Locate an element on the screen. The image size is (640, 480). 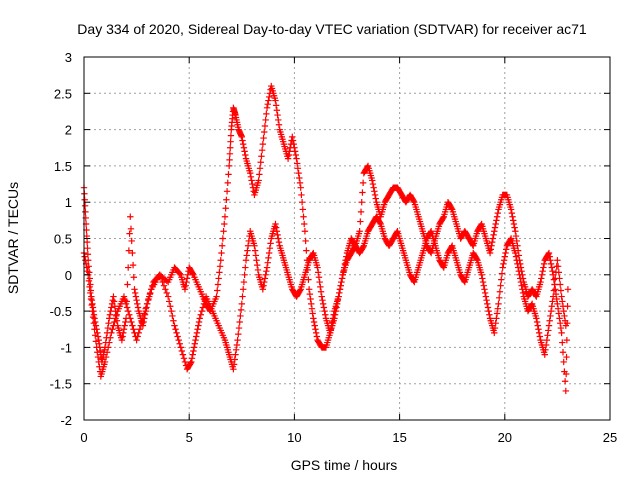
y-tick-label: 2.5 is located at coordinates (63, 93).